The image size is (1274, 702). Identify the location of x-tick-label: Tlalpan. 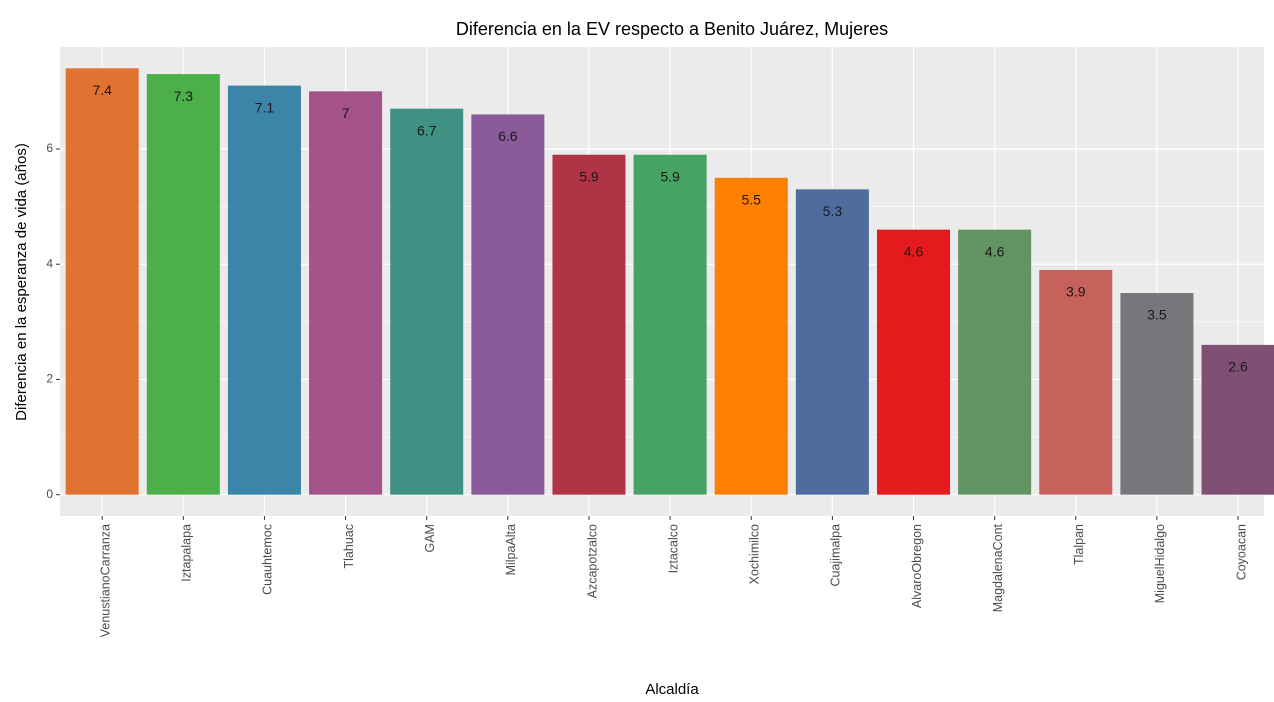
(1079, 544).